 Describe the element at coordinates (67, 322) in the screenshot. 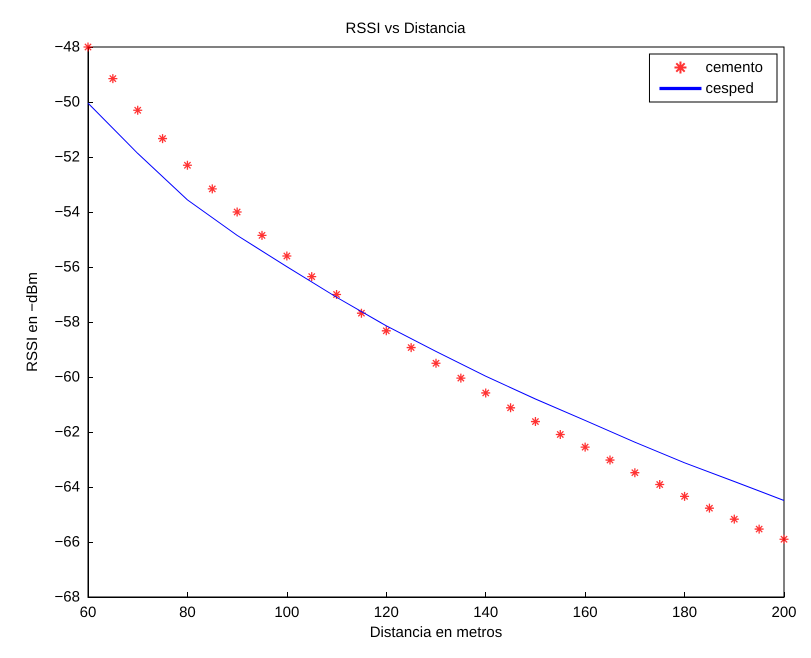

I see `y-tick-label: −58` at that location.